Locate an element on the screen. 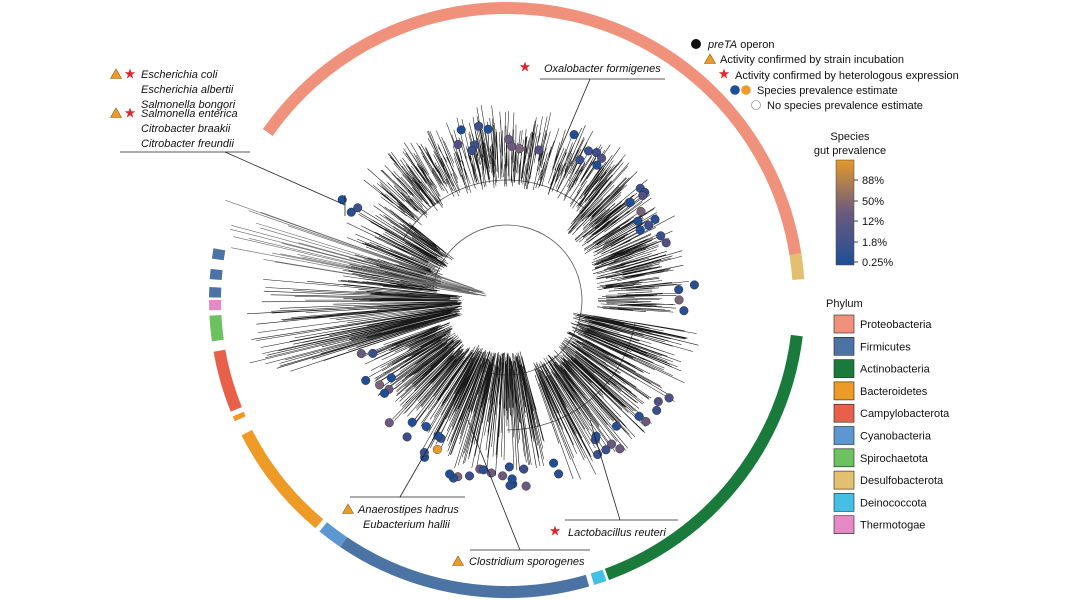 Image resolution: width=1066 pixels, height=600 pixels. preta-operon-icon is located at coordinates (696, 44).